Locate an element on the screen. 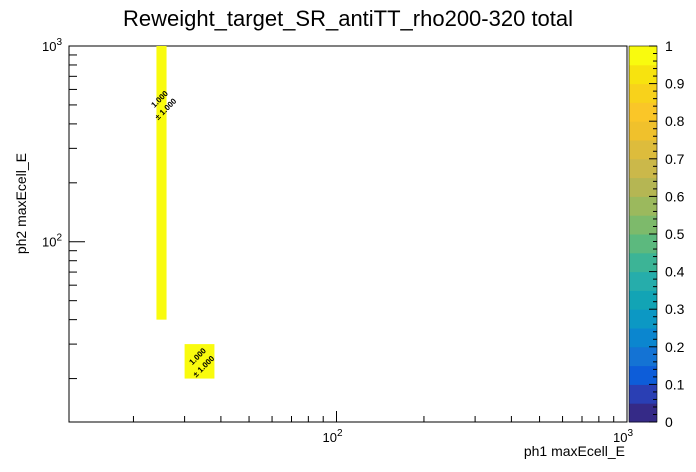 The width and height of the screenshot is (696, 472). y-tick-label: 10² is located at coordinates (52, 241).